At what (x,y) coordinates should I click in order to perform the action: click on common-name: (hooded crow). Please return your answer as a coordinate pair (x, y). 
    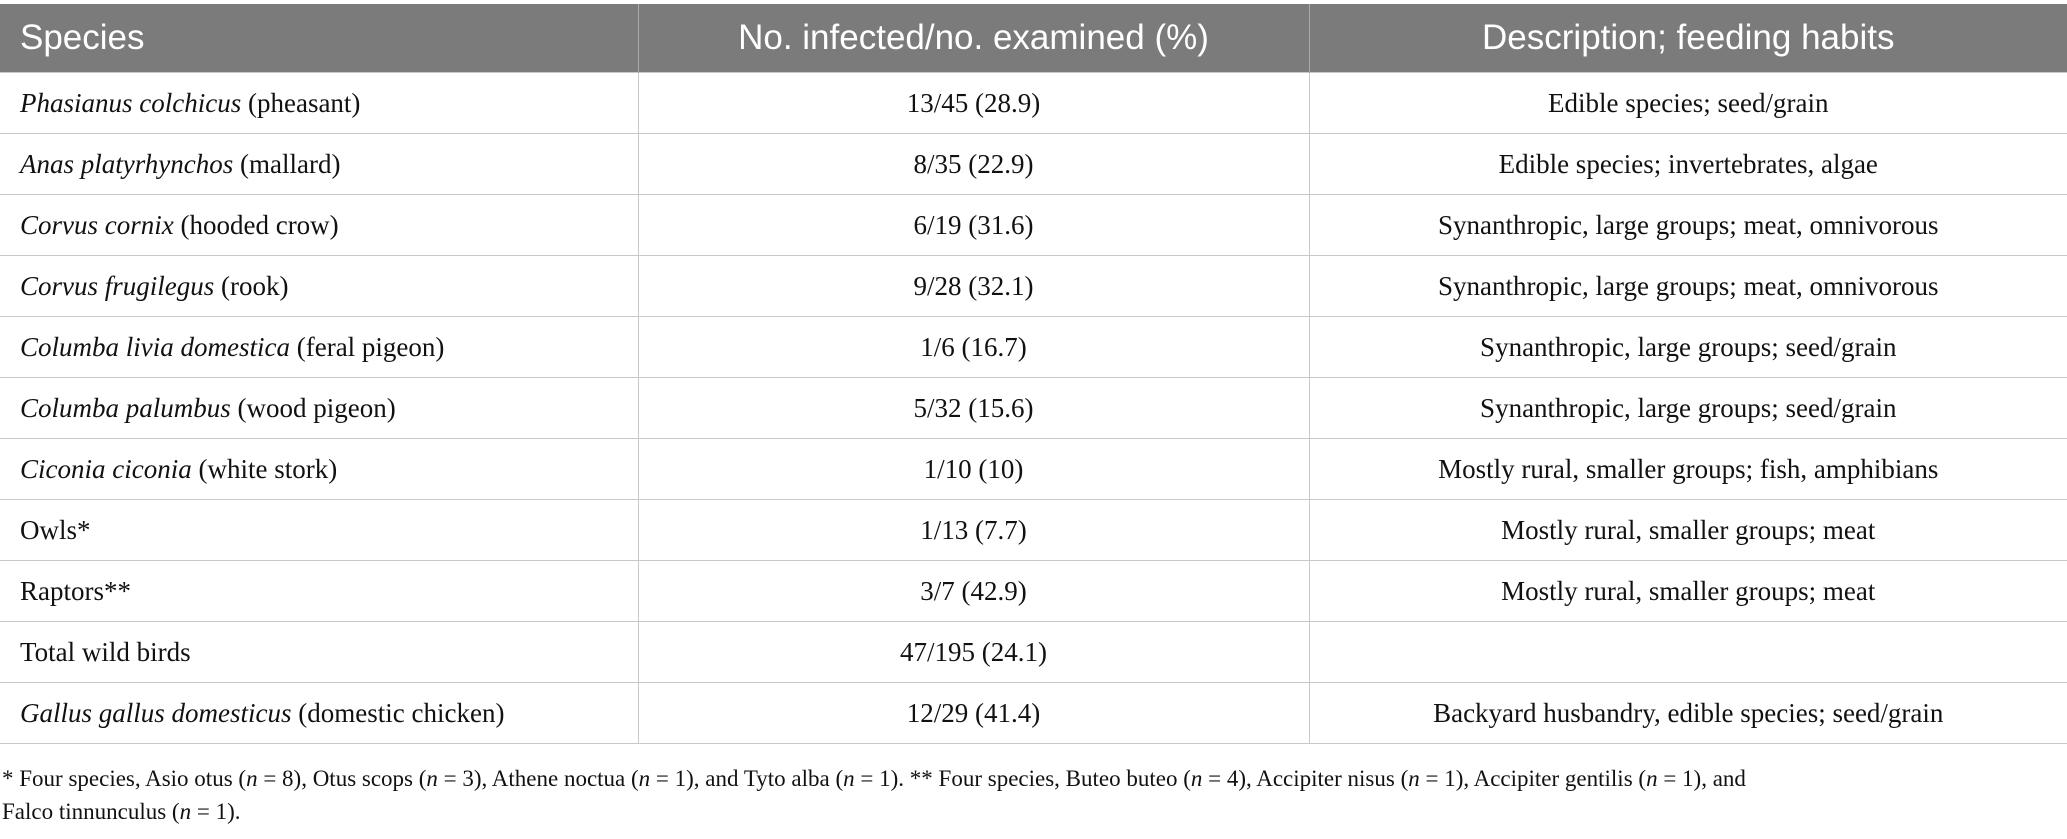
    Looking at the image, I should click on (256, 224).